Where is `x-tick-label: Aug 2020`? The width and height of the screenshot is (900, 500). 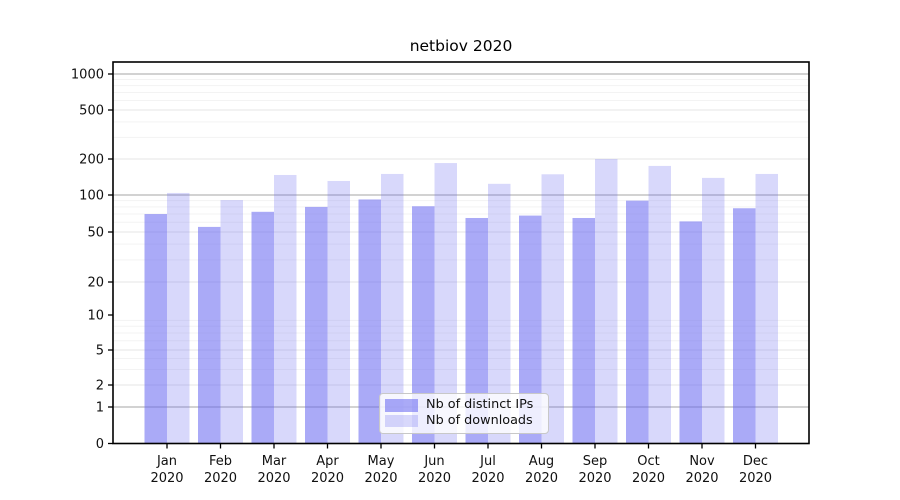 x-tick-label: Aug 2020 is located at coordinates (541, 470).